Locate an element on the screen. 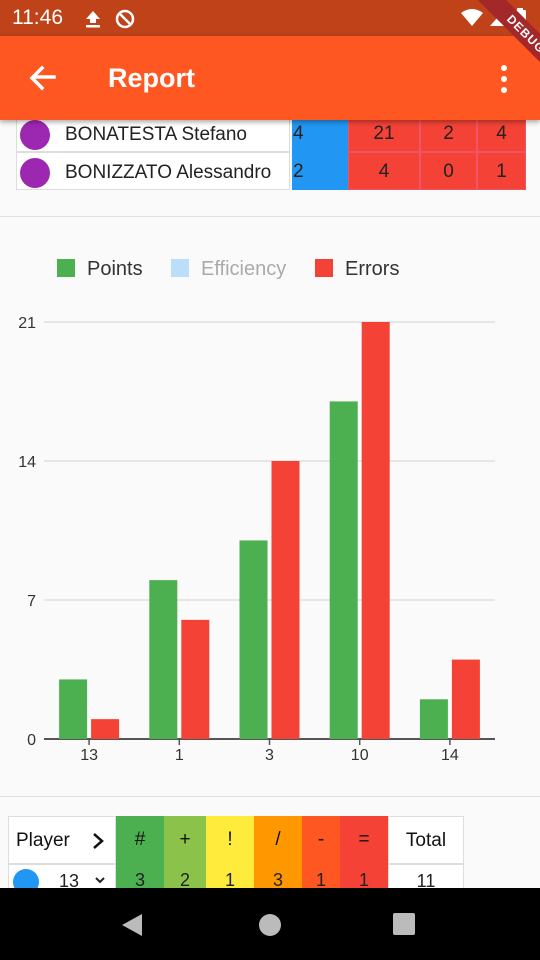  chevron-down-icon is located at coordinates (100, 880).